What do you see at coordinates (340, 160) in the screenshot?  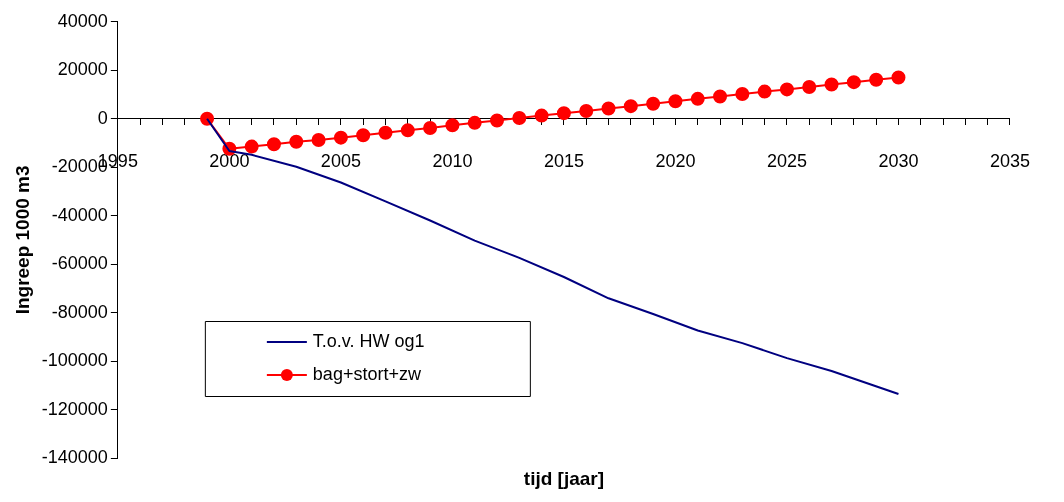 I see `x-tick-label: 2005` at bounding box center [340, 160].